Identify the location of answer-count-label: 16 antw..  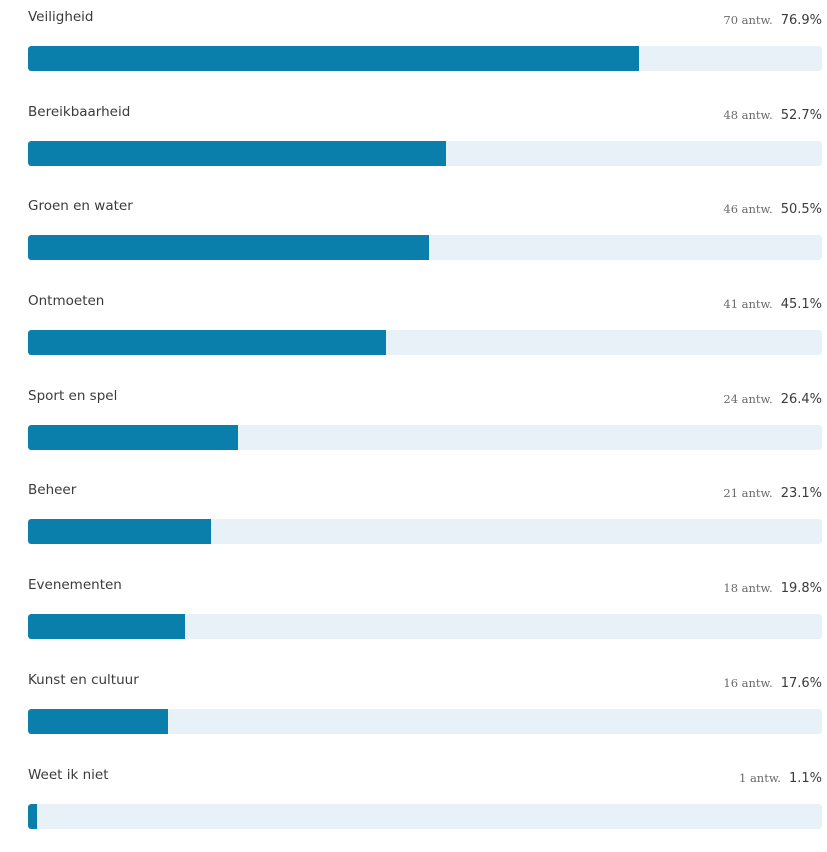
(747, 683).